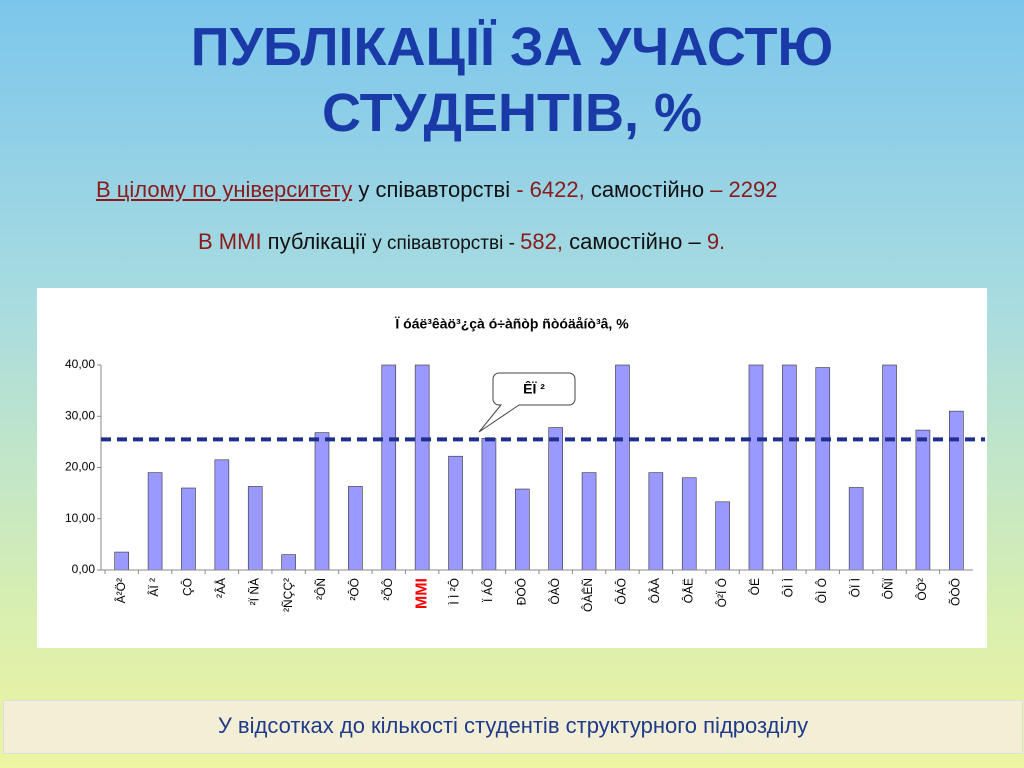 This screenshot has width=1024, height=768. I want to click on text: у співавторстві, so click(434, 189).